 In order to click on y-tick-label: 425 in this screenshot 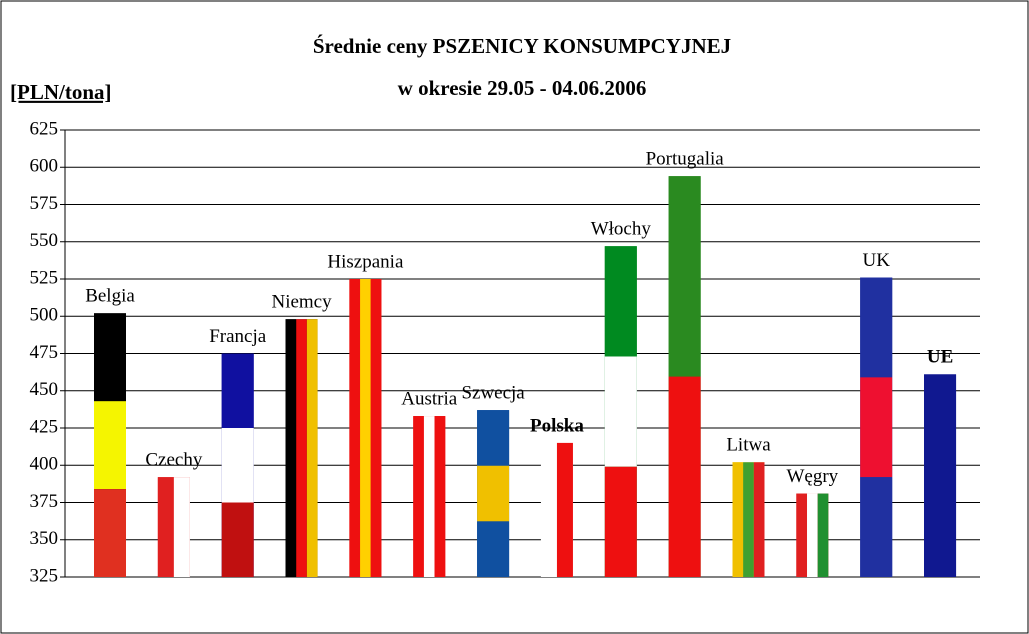, I will do `click(44, 426)`.